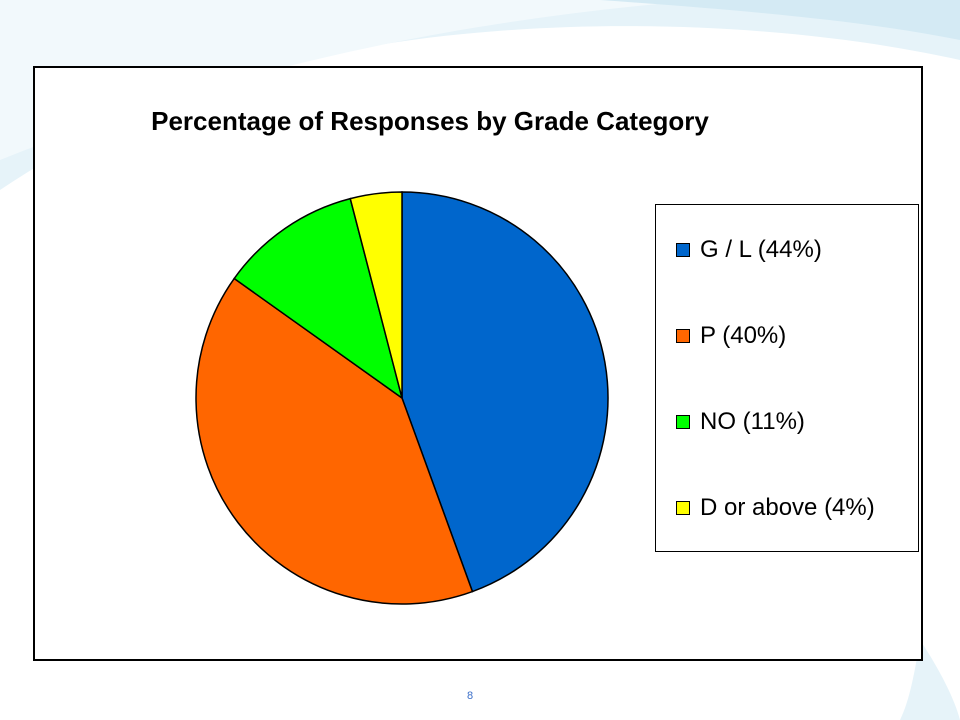  What do you see at coordinates (752, 421) in the screenshot?
I see `legend-label-no: NO (11%)` at bounding box center [752, 421].